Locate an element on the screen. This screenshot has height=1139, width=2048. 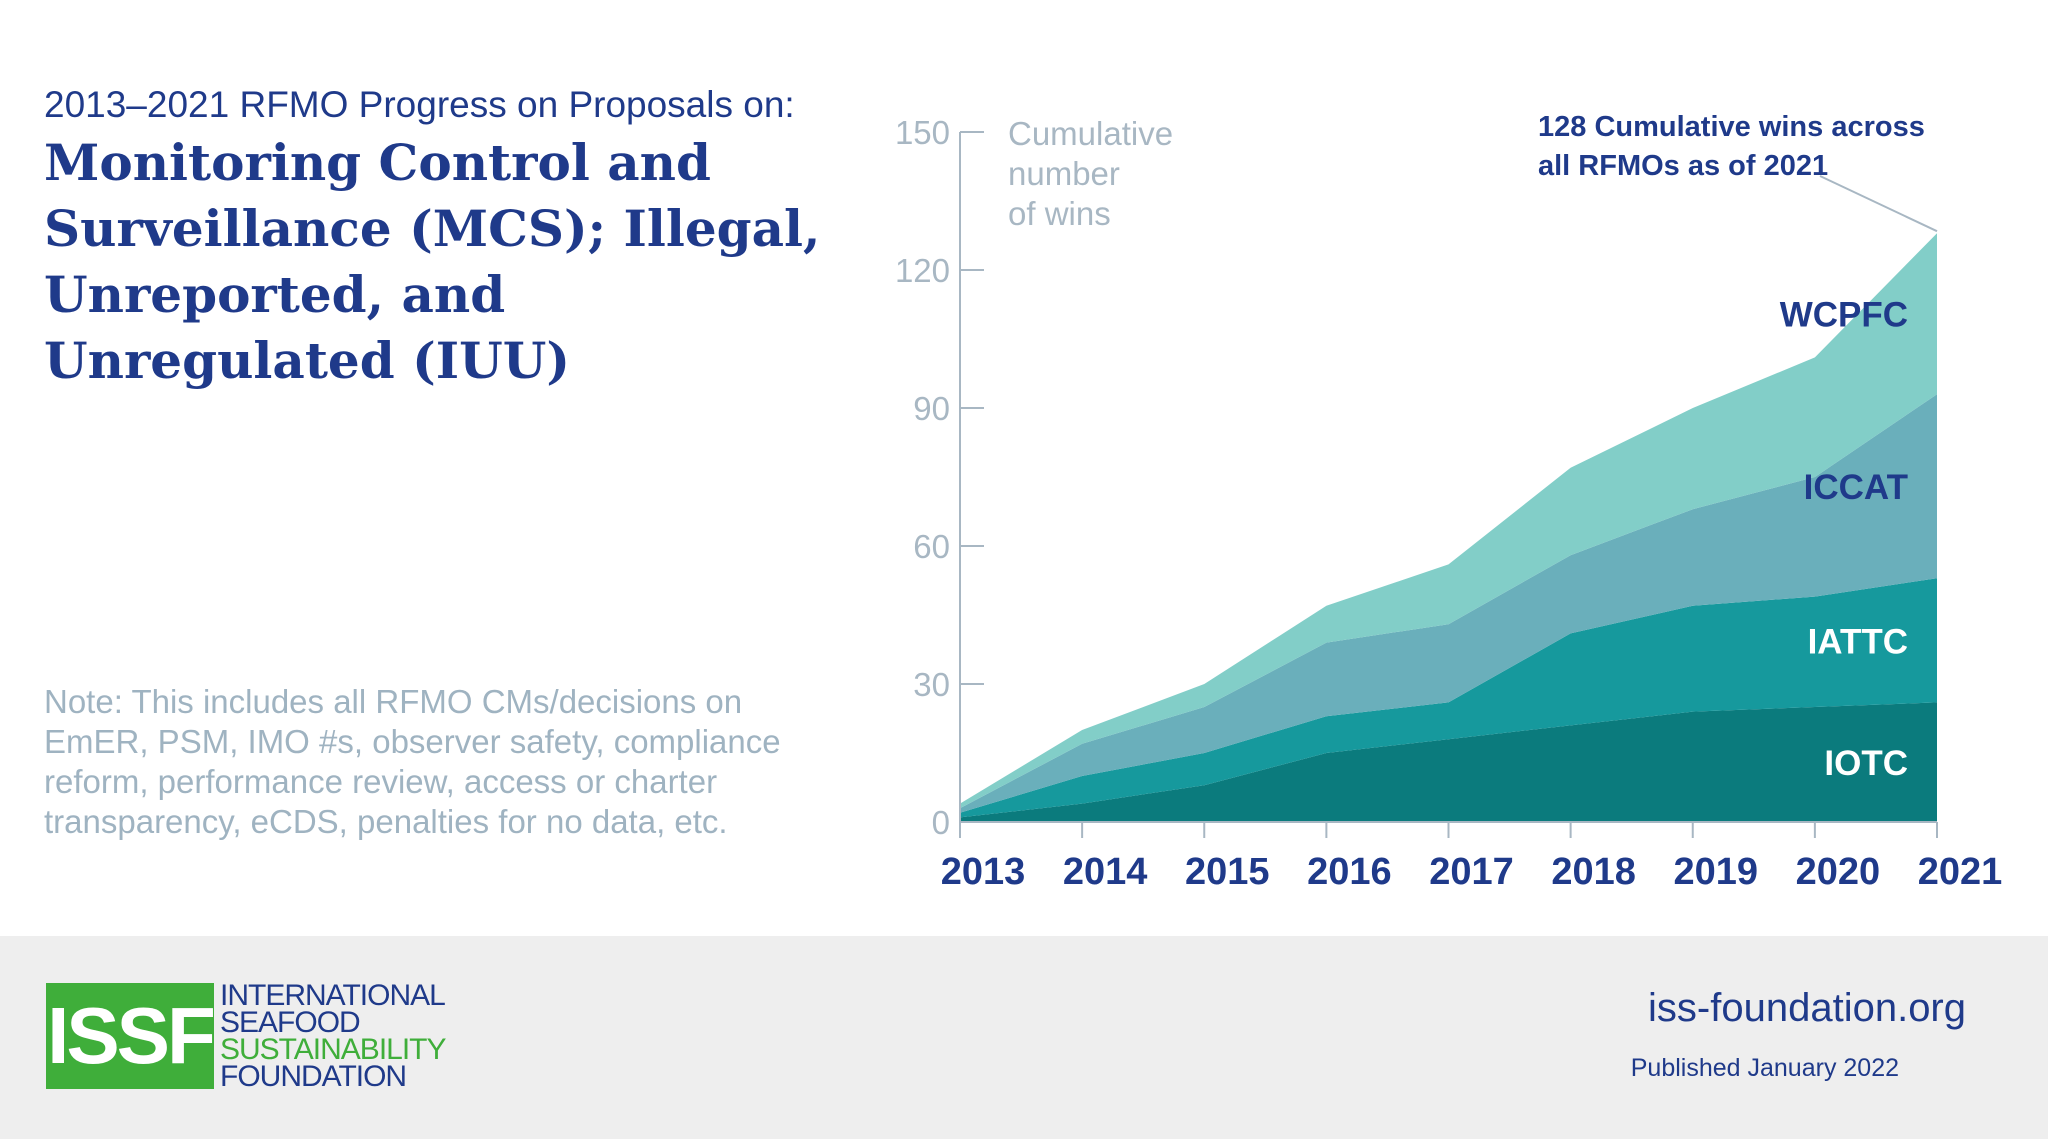
x-tick-label-2016: 2016 is located at coordinates (1349, 872).